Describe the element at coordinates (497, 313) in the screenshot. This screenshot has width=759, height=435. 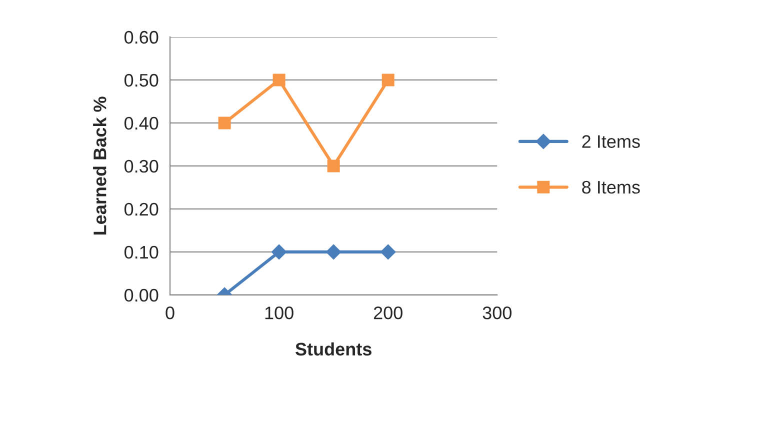
I see `x-tick-label: 300` at that location.